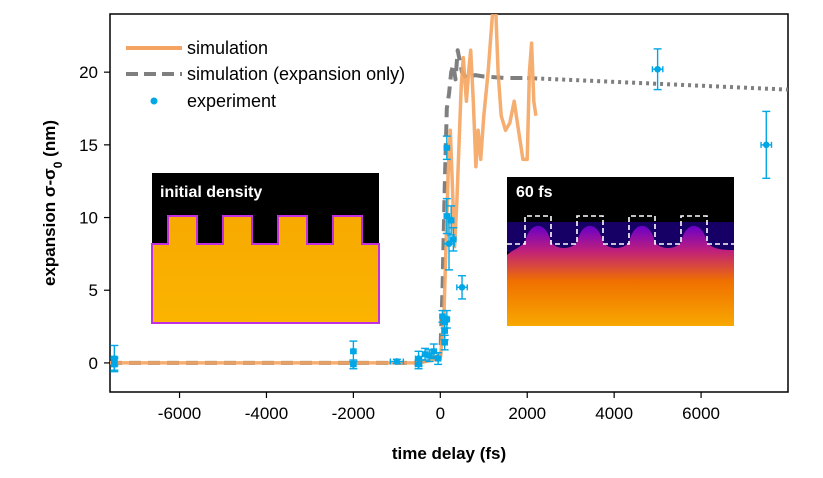  I want to click on legend-swatch-experiment, so click(154, 101).